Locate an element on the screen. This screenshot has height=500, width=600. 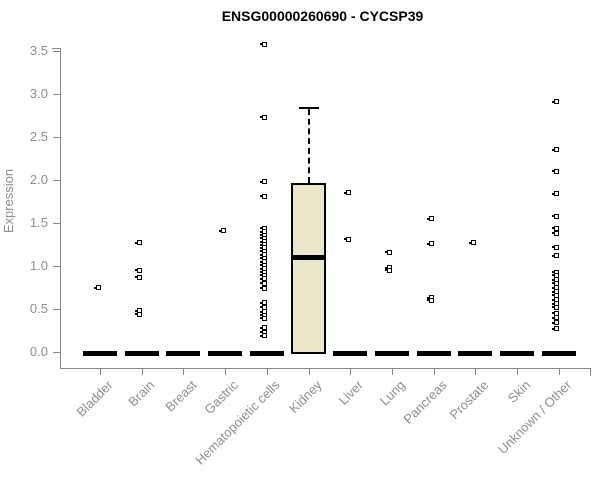
x-axis-end-cap is located at coordinates (590, 372).